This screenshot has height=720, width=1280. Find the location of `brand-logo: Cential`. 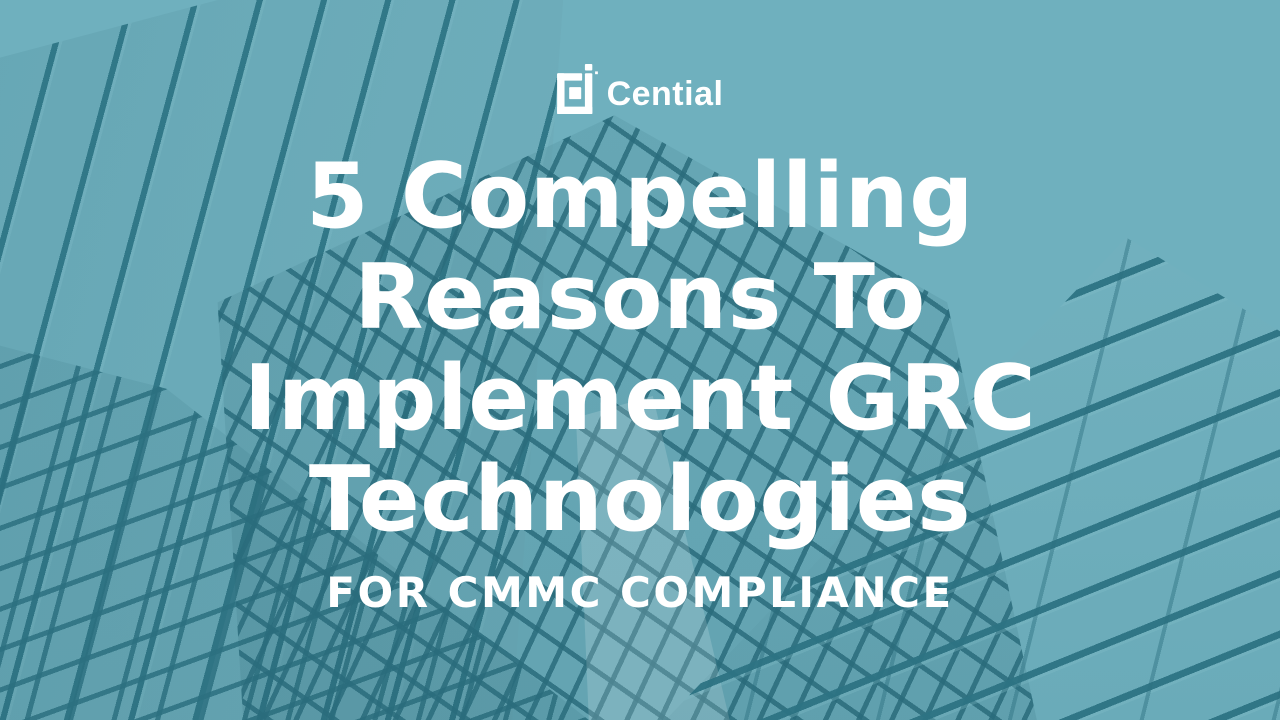

brand-logo: Cential is located at coordinates (640, 89).